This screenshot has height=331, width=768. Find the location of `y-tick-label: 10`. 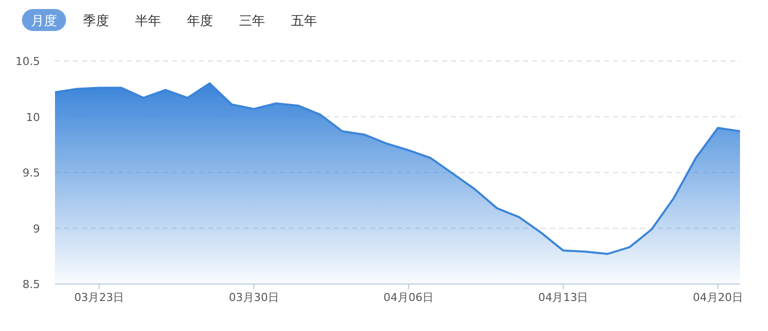

y-tick-label: 10 is located at coordinates (33, 117).